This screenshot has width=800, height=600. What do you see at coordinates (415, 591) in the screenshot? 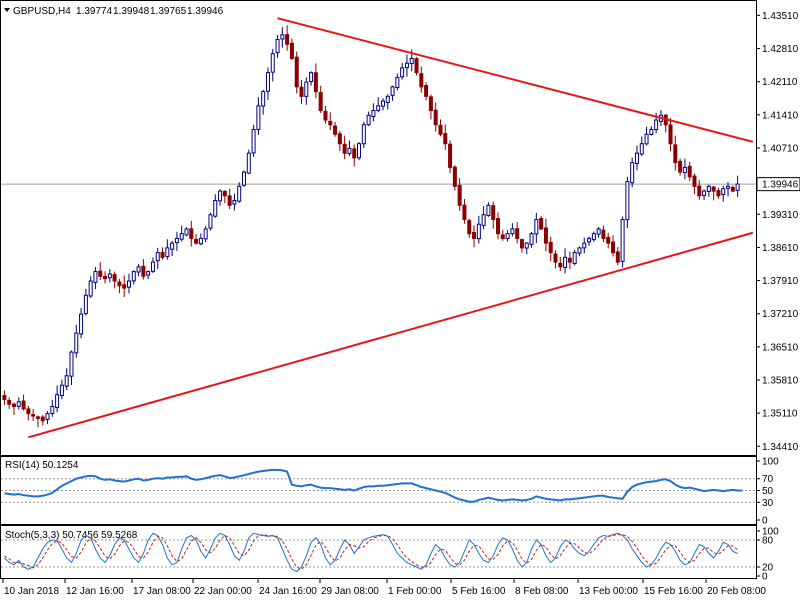
I see `time-tick-label: 1 Feb 00:00` at bounding box center [415, 591].